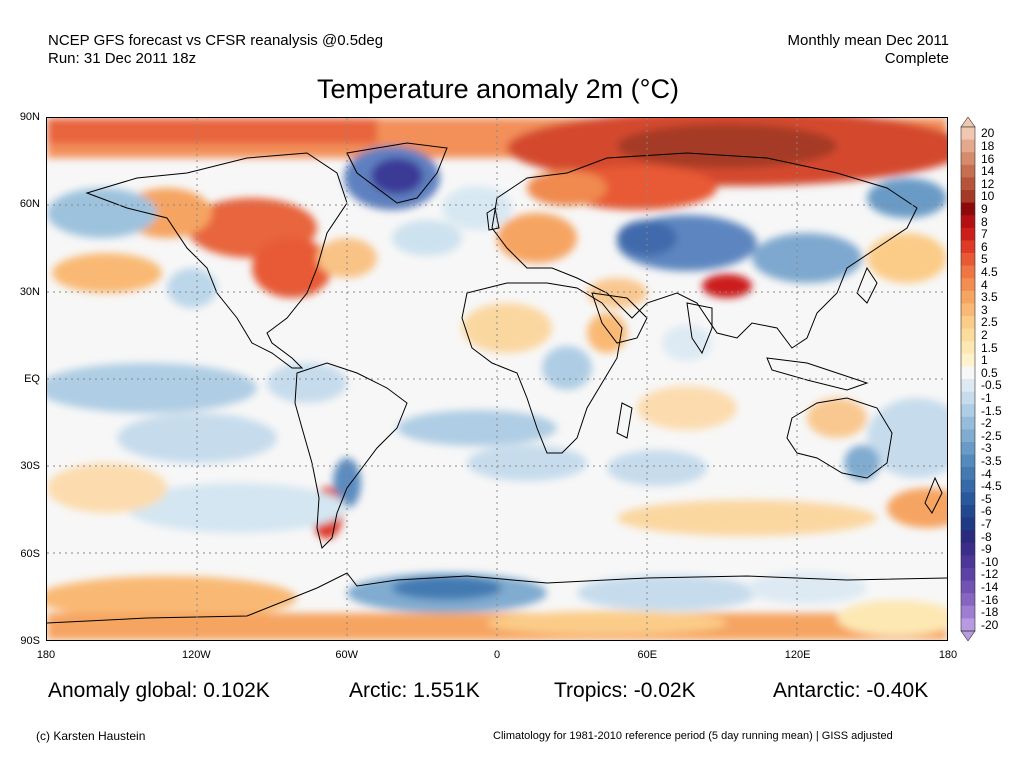 Image resolution: width=1024 pixels, height=768 pixels. What do you see at coordinates (984, 334) in the screenshot?
I see `colorbar-label: 2` at bounding box center [984, 334].